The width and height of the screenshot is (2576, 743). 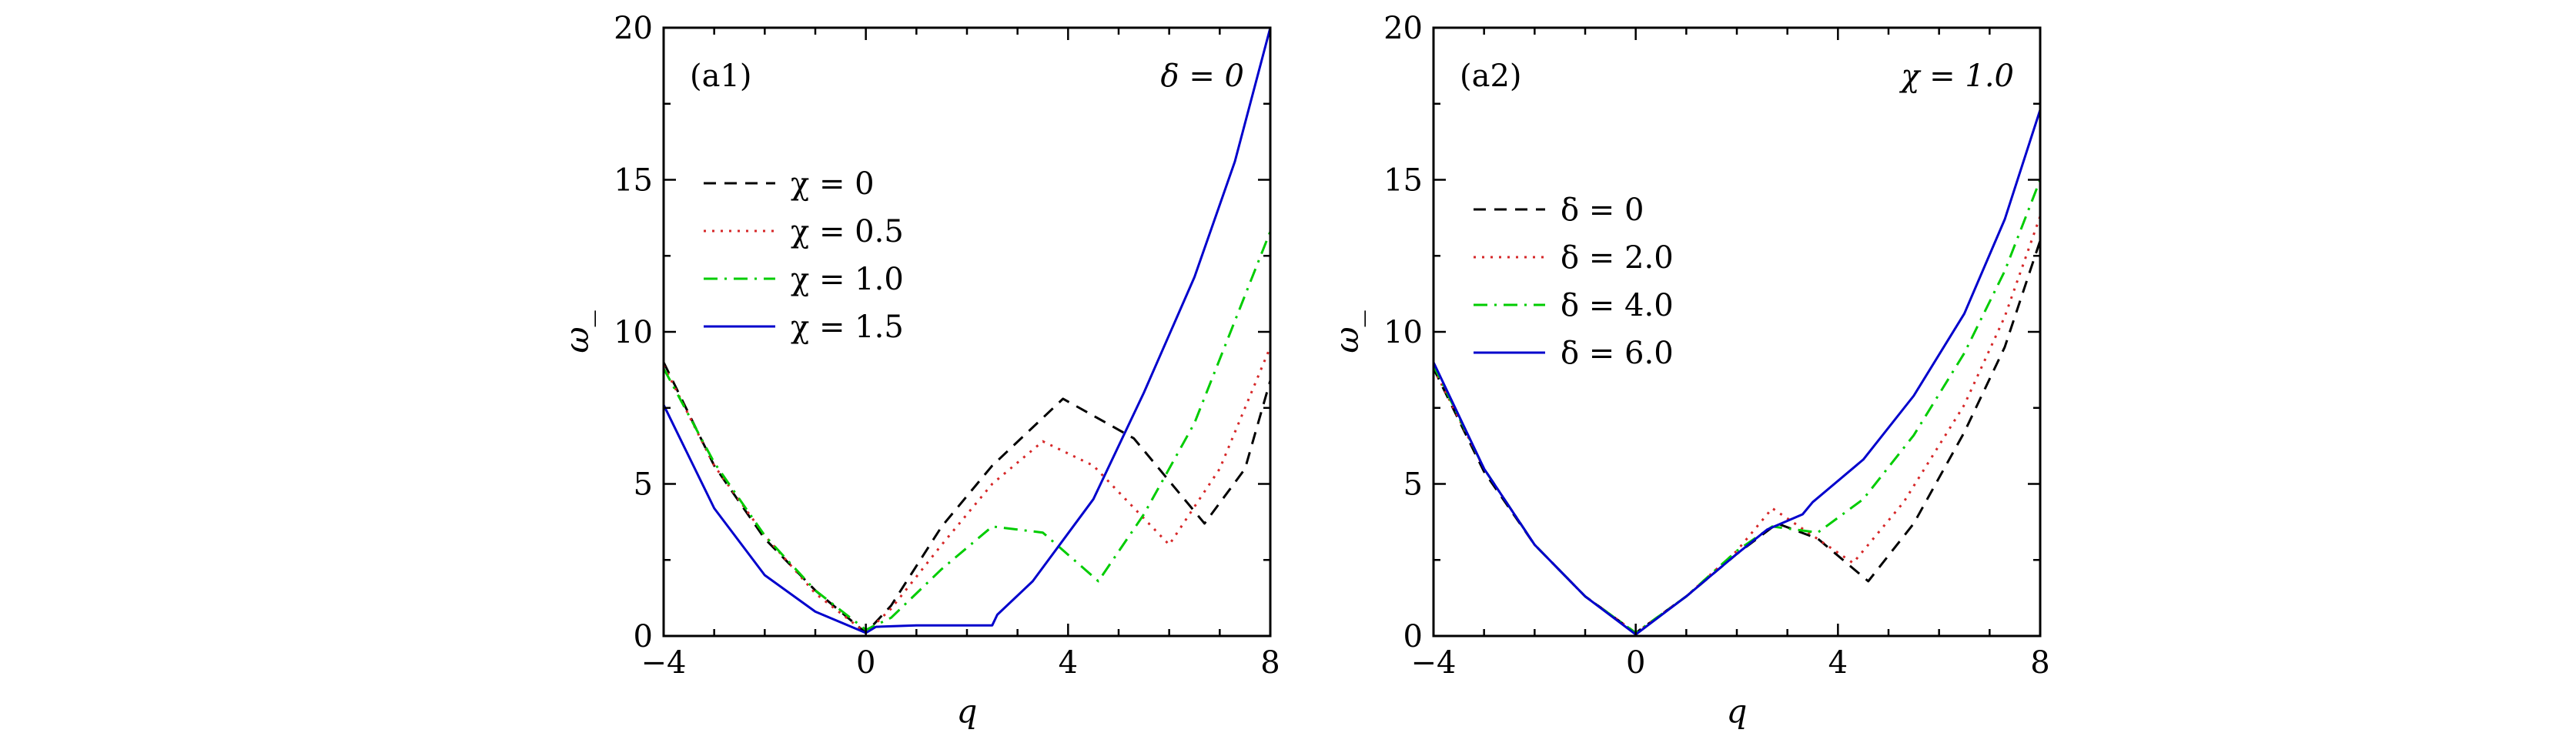 I want to click on legend-entry: δ = 6.0, so click(x=1617, y=353).